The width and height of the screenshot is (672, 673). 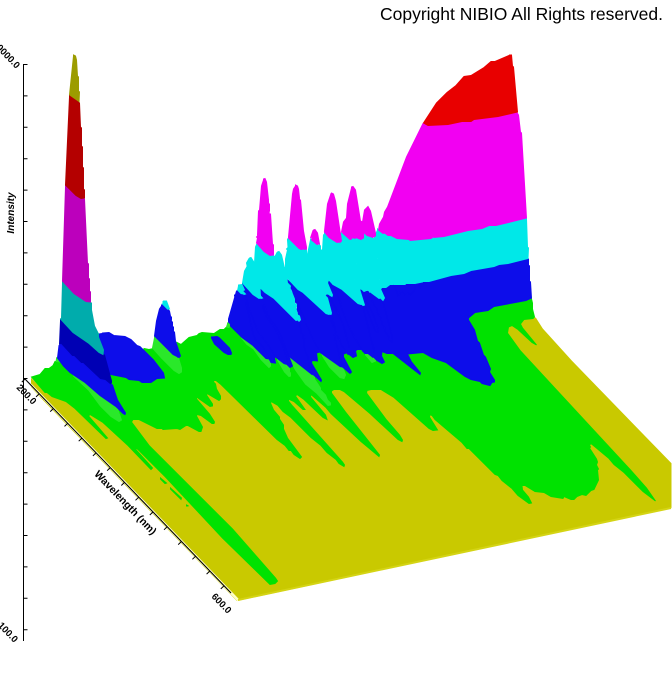 What do you see at coordinates (521, 14) in the screenshot?
I see `svg-text:Copyright NIBIO All Rights res: Copyright NIBIO All Rights reserved.` at bounding box center [521, 14].